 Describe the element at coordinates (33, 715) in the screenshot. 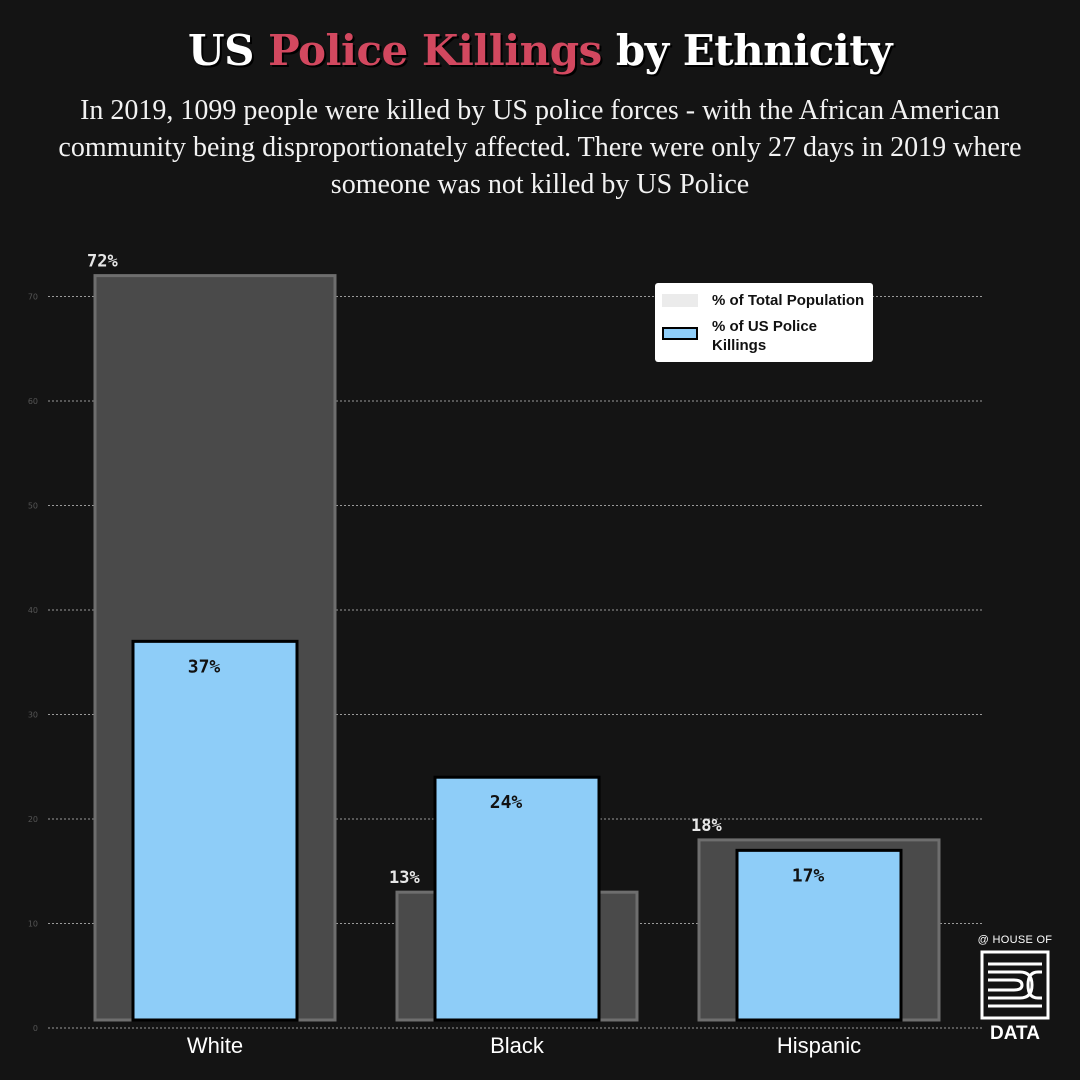

I see `y-tick-label: 30` at that location.